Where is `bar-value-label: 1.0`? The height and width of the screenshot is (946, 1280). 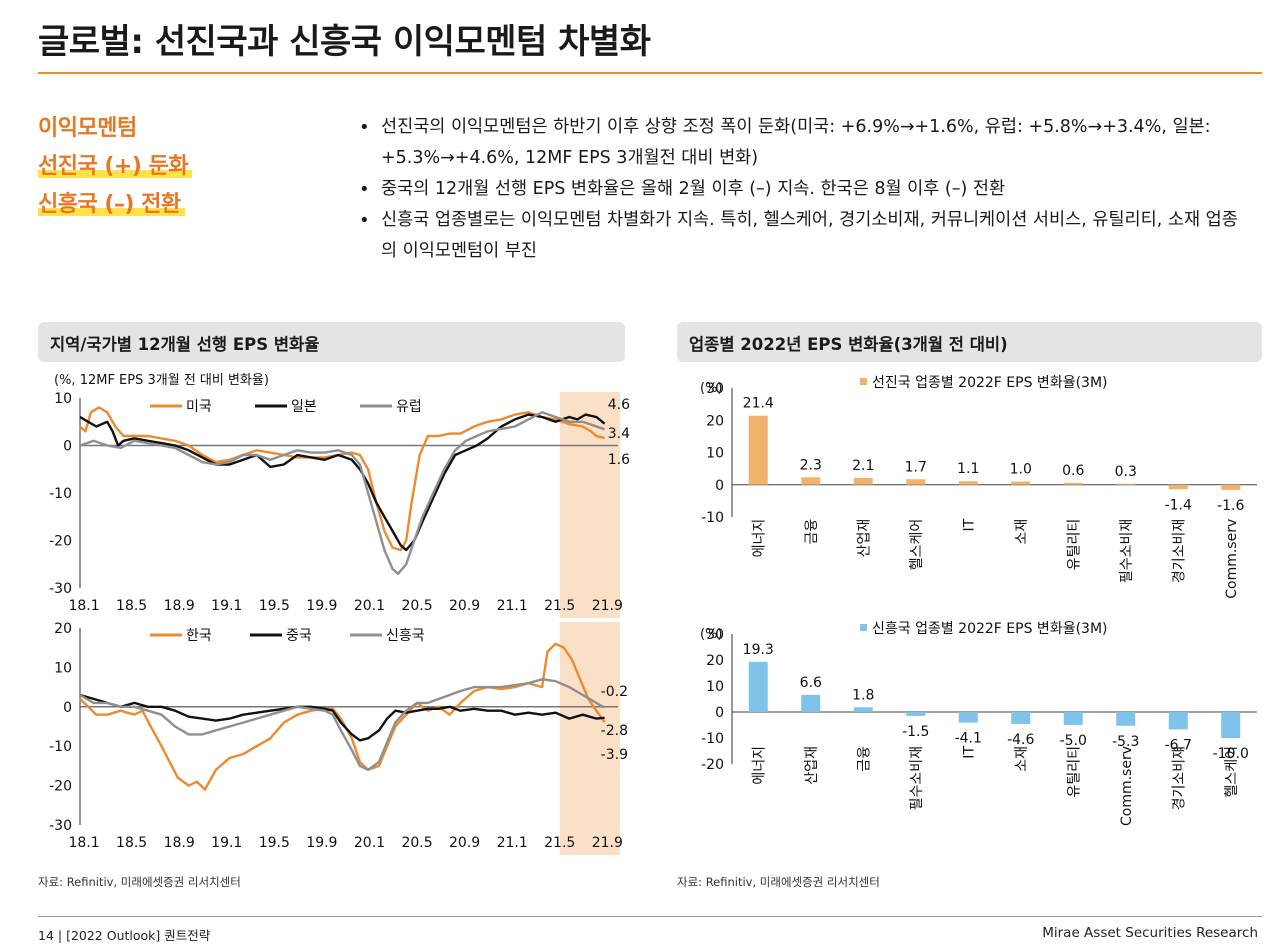
bar-value-label: 1.0 is located at coordinates (1021, 470).